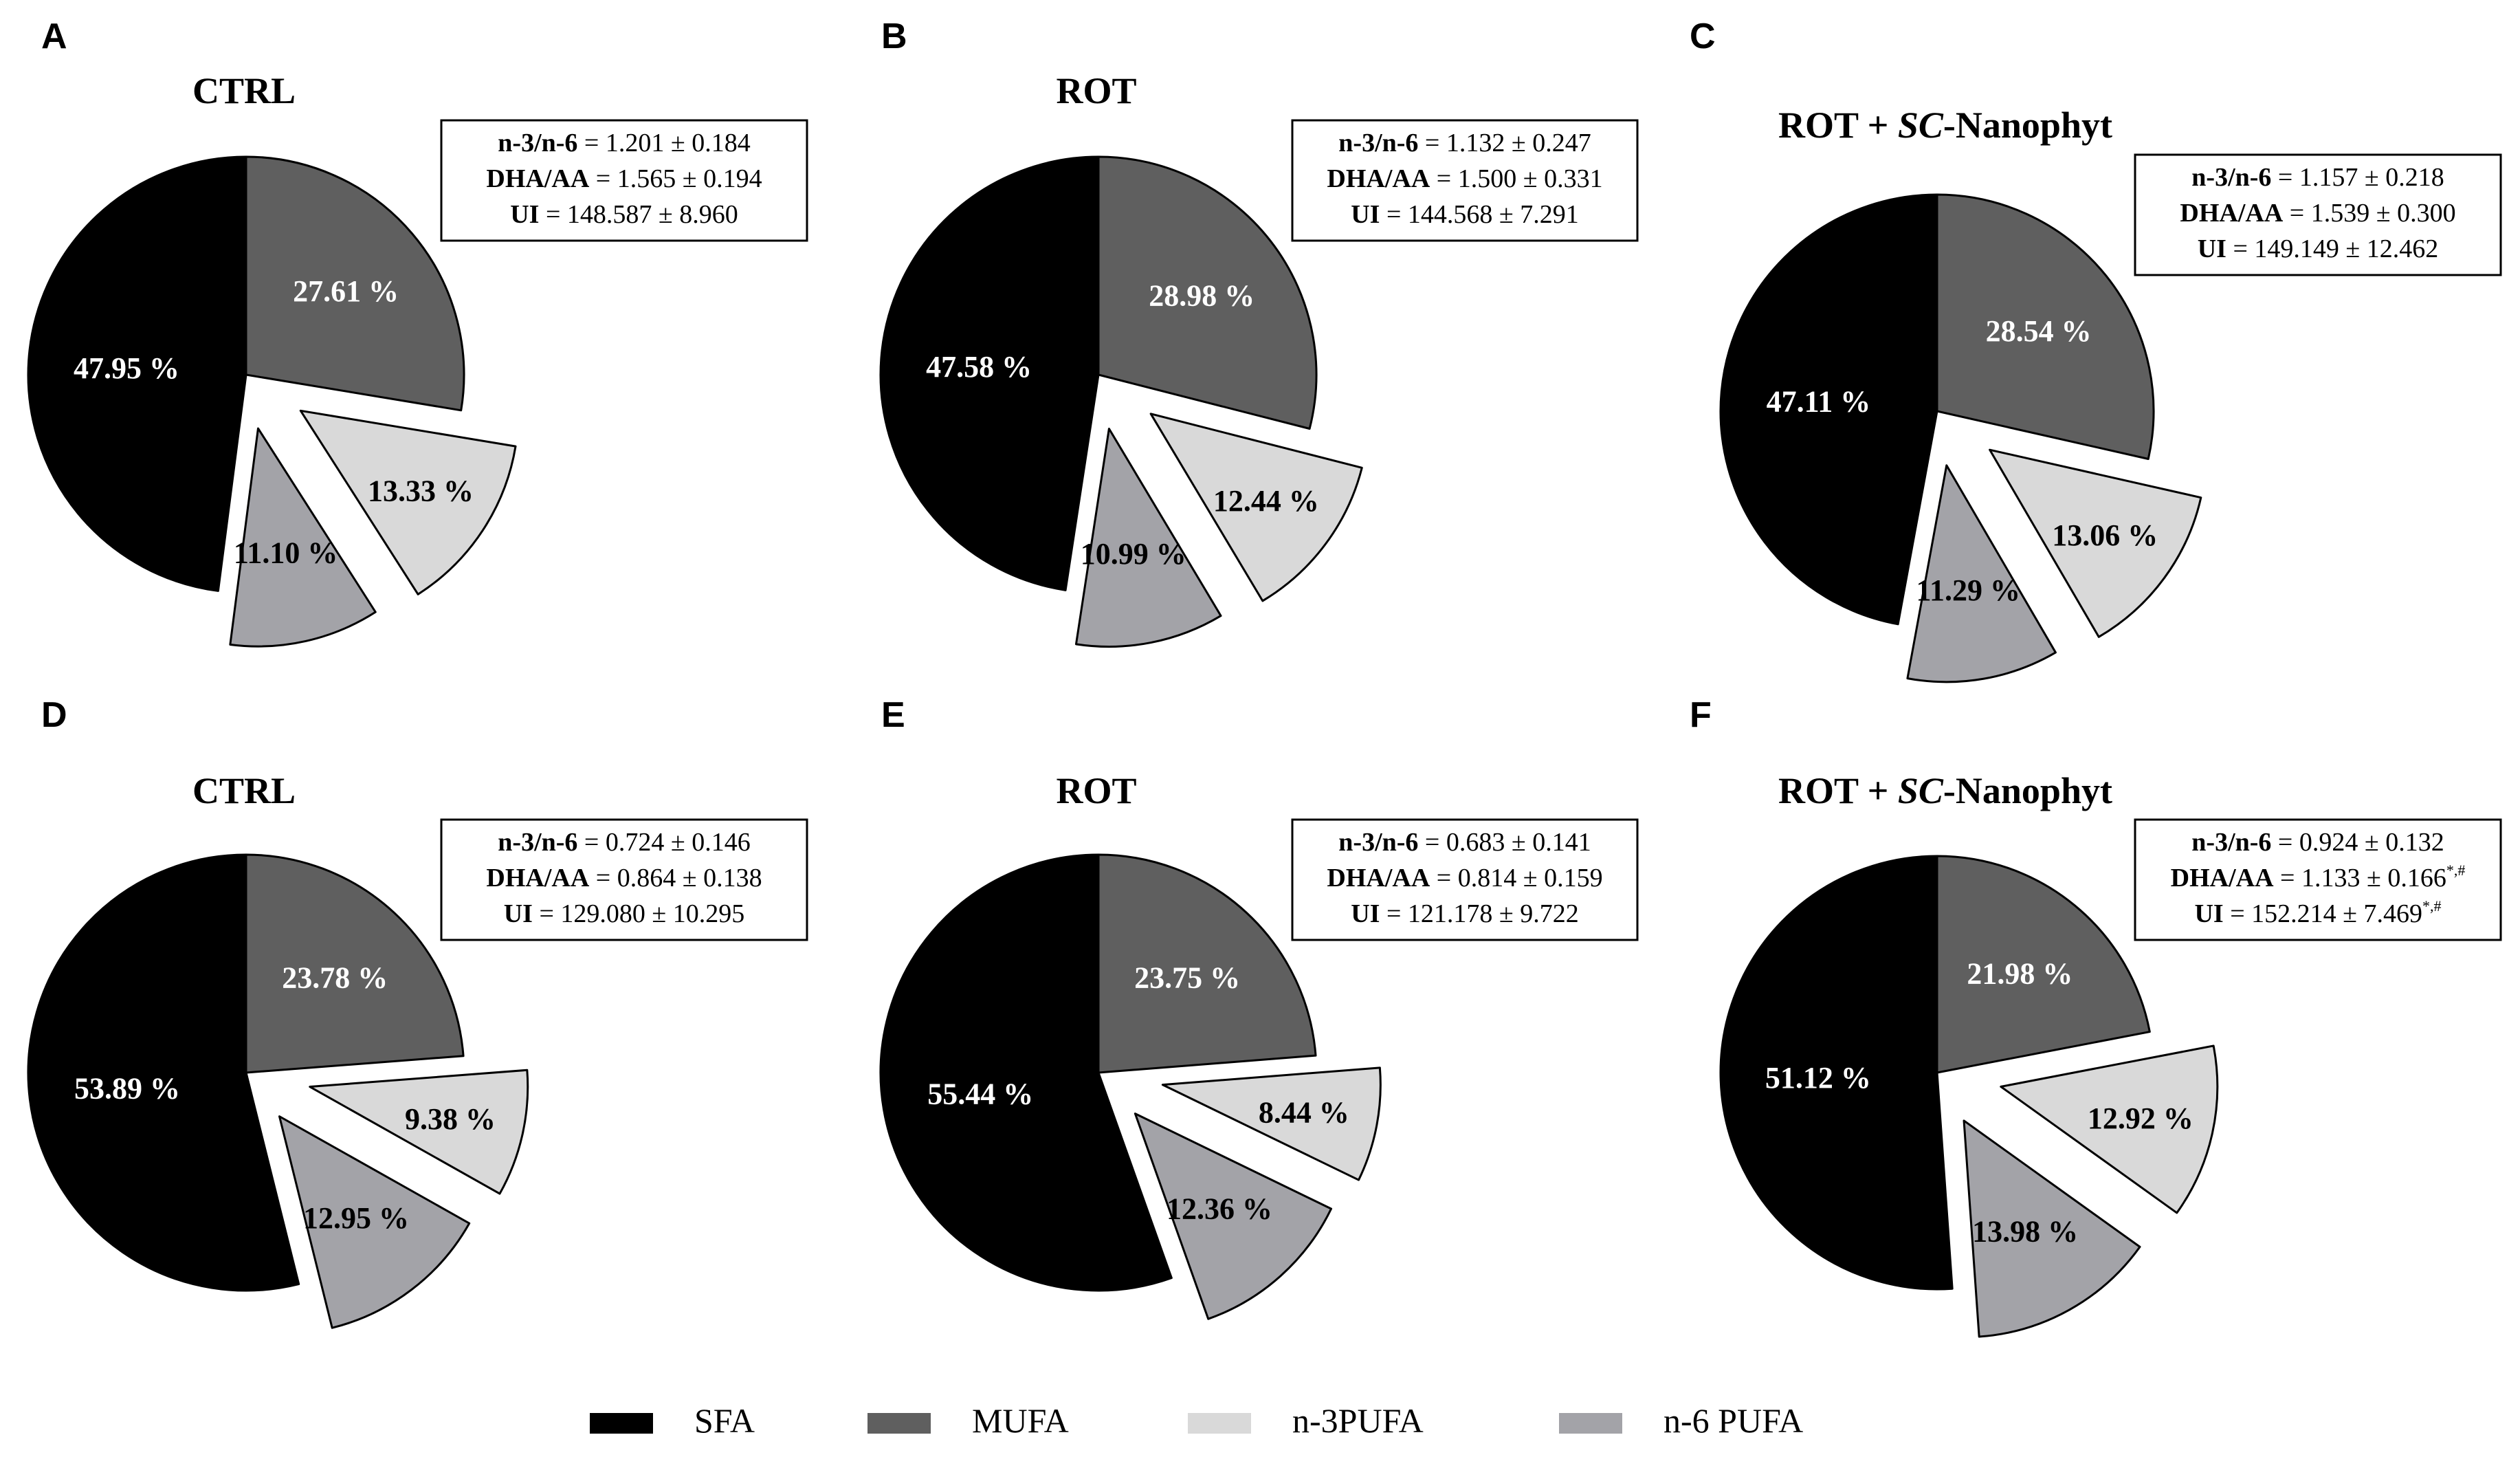 Image resolution: width=2520 pixels, height=1468 pixels. What do you see at coordinates (126, 368) in the screenshot?
I see `slice-data-label: 47.95 %` at bounding box center [126, 368].